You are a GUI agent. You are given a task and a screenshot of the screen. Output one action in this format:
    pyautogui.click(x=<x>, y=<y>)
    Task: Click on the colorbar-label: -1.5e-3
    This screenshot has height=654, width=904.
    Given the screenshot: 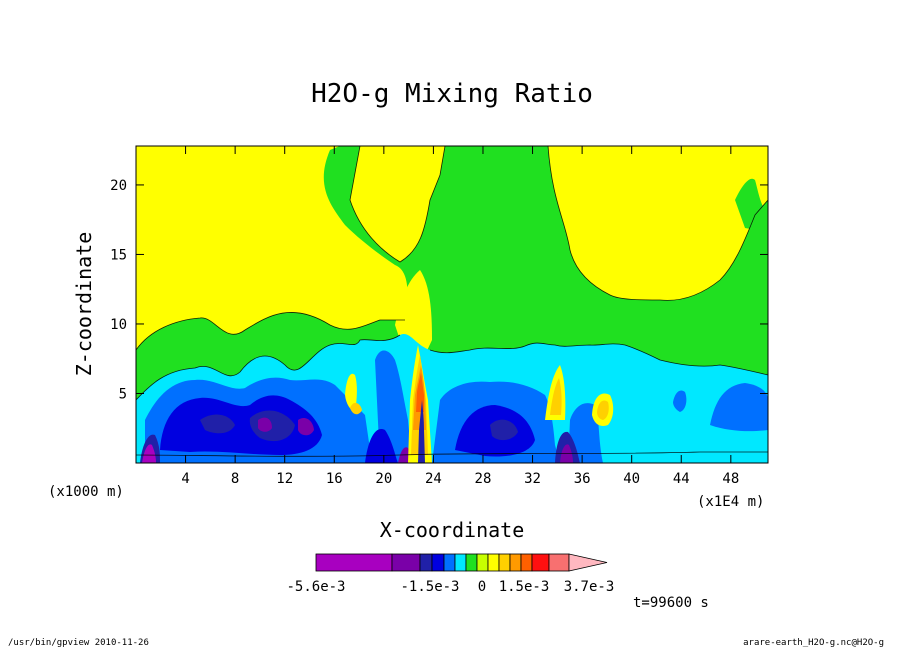 What is the action you would take?
    pyautogui.click(x=429, y=587)
    